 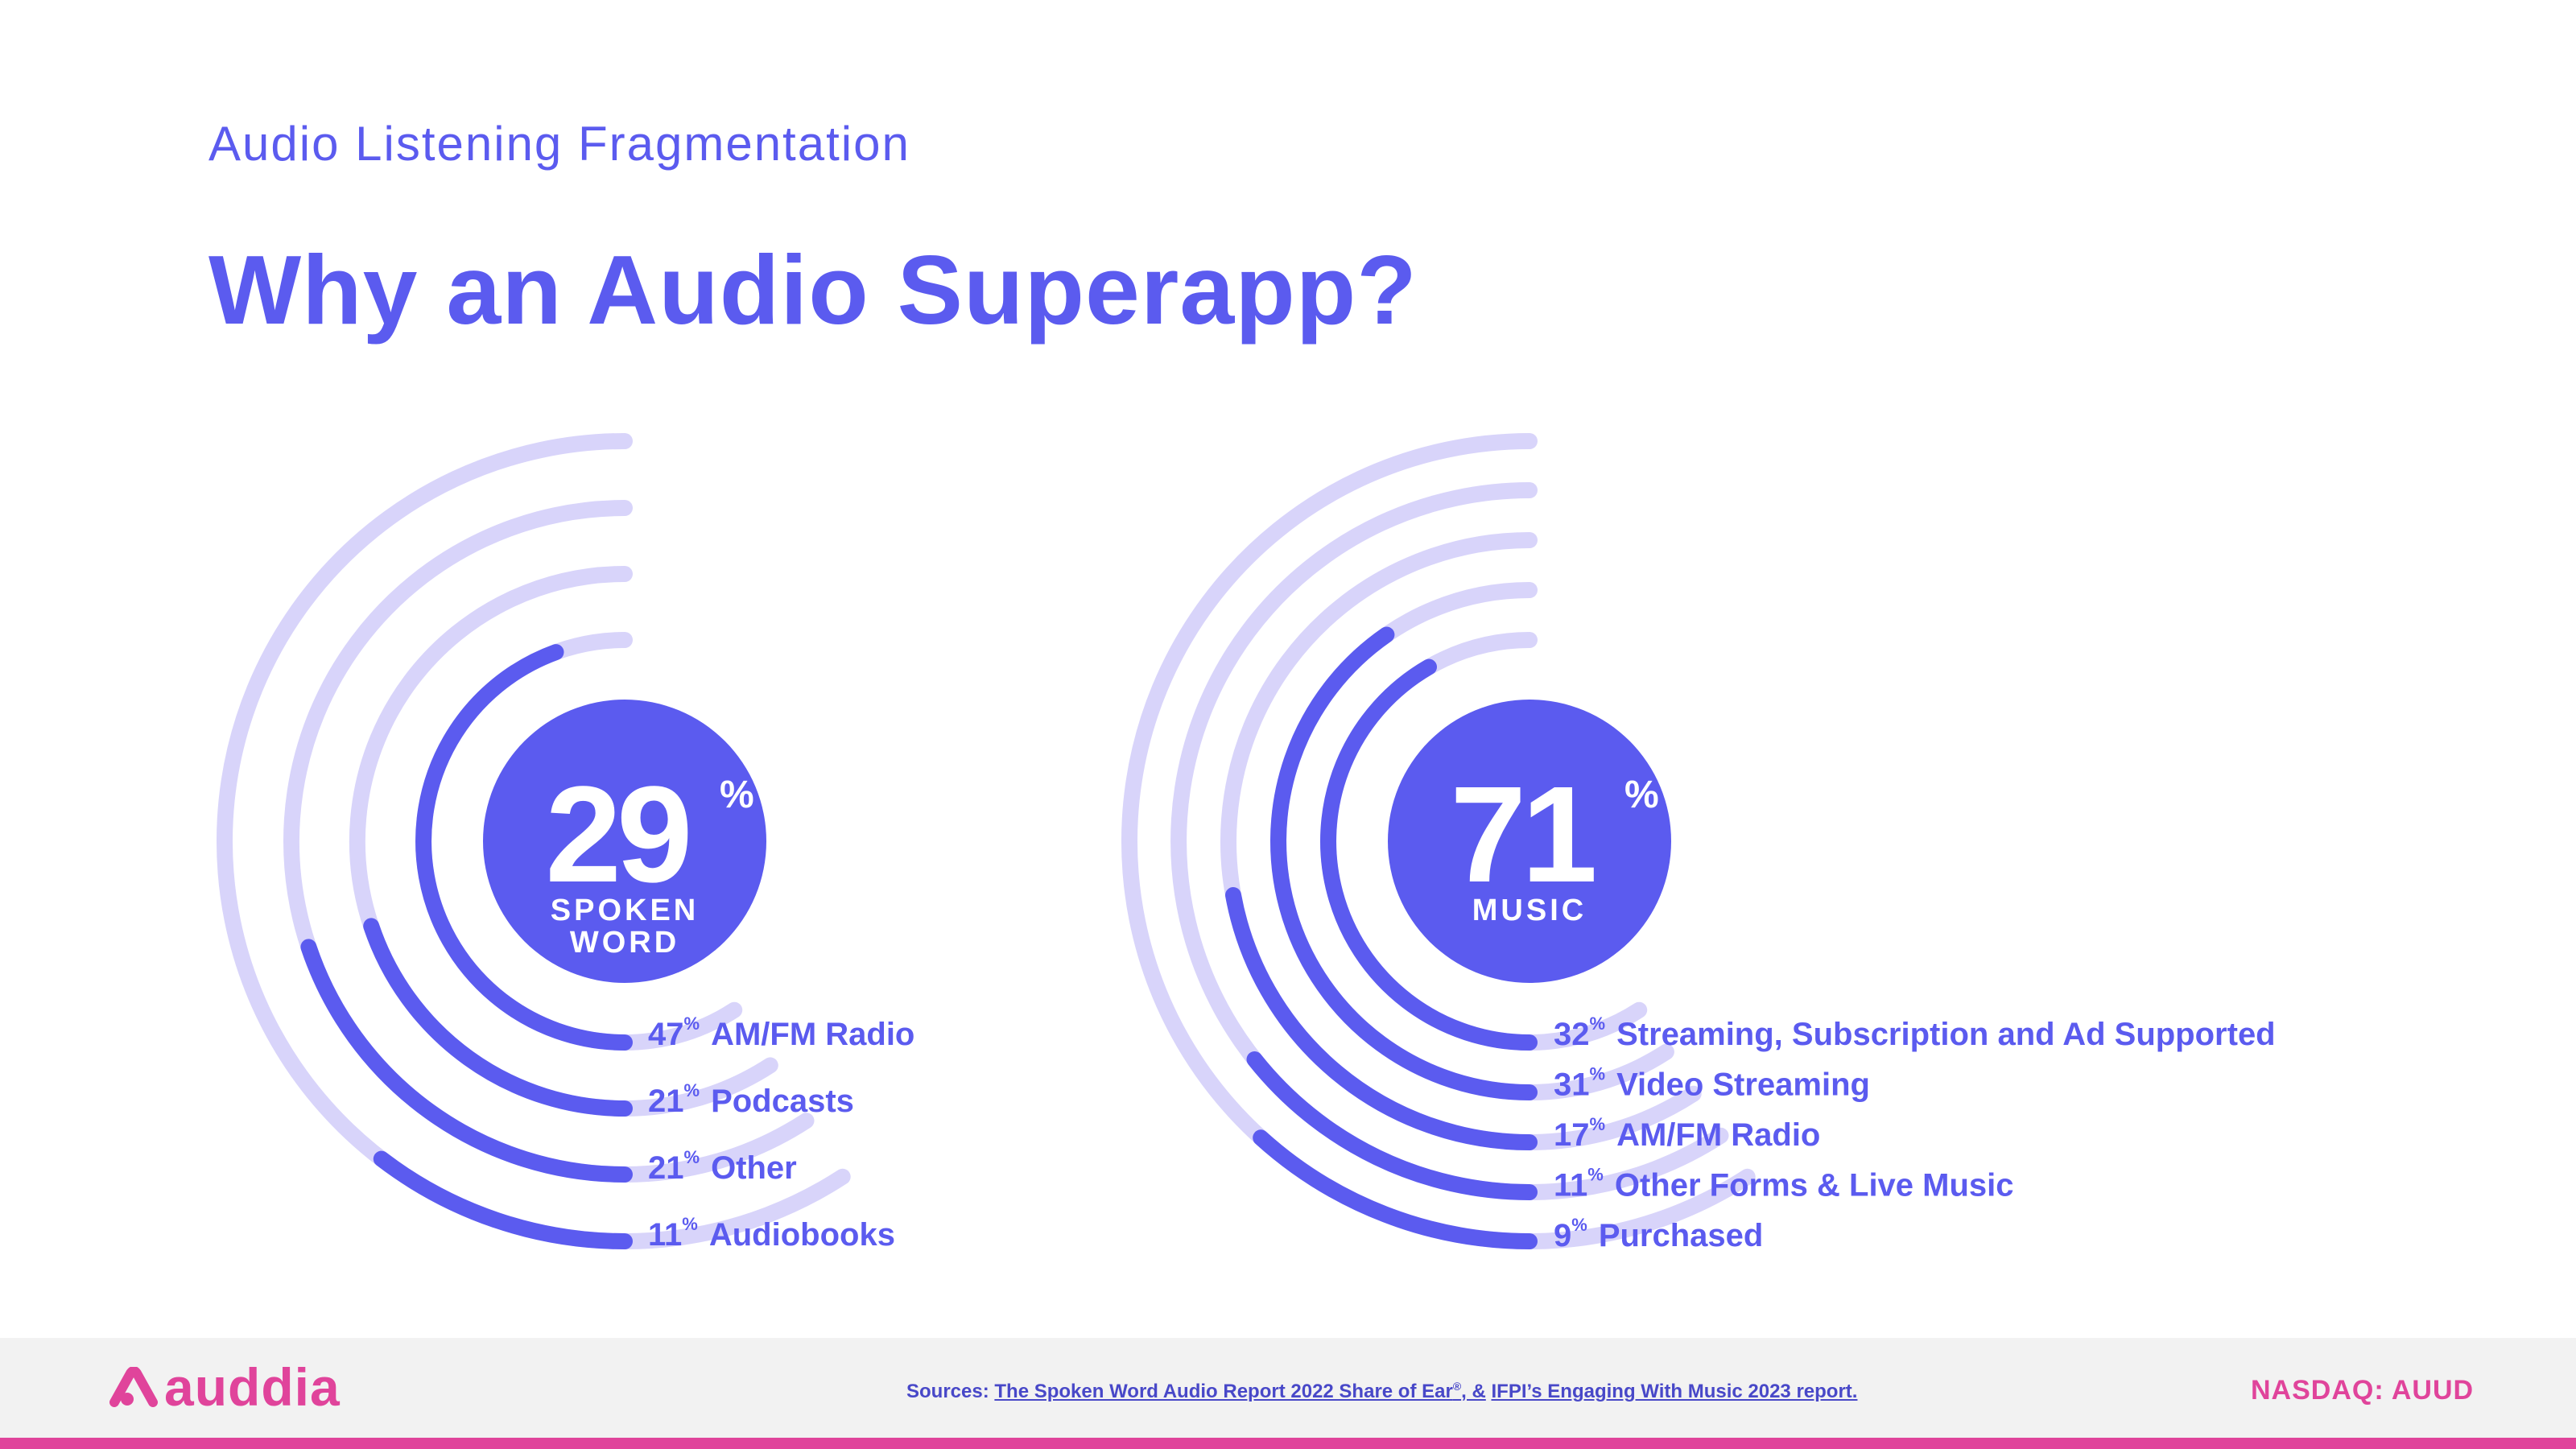 What do you see at coordinates (1572, 1135) in the screenshot?
I see `value-label: 17` at bounding box center [1572, 1135].